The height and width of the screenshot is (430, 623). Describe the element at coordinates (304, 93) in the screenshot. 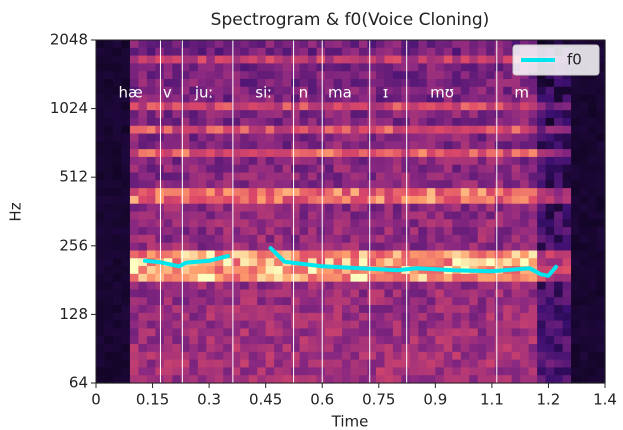

I see `phoneme-label: n` at that location.